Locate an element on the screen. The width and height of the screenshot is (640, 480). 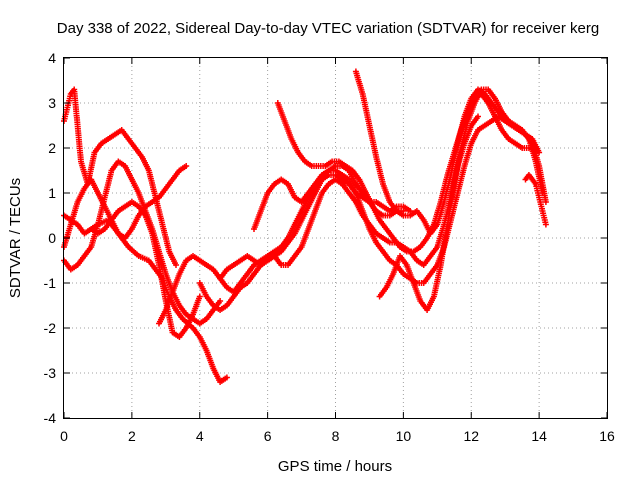
series-arc-m is located at coordinates (535, 200).